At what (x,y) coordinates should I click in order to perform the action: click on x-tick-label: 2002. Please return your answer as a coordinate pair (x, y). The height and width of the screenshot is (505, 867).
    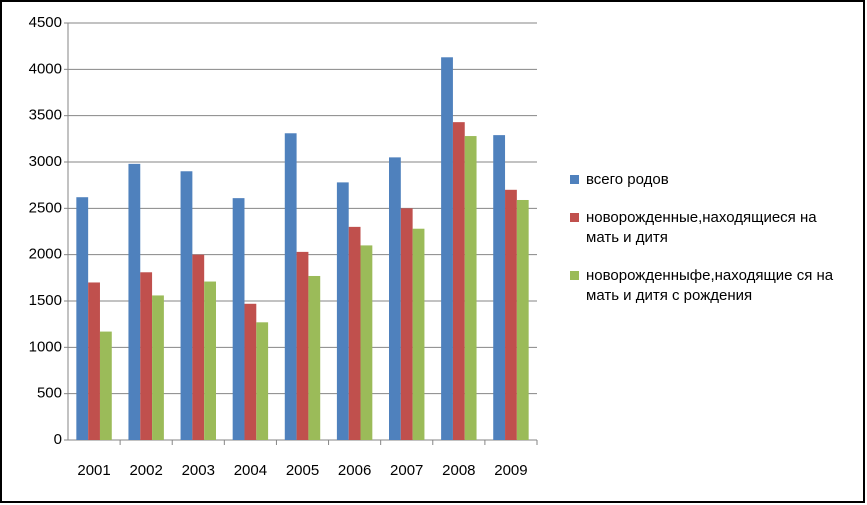
    Looking at the image, I should click on (145, 470).